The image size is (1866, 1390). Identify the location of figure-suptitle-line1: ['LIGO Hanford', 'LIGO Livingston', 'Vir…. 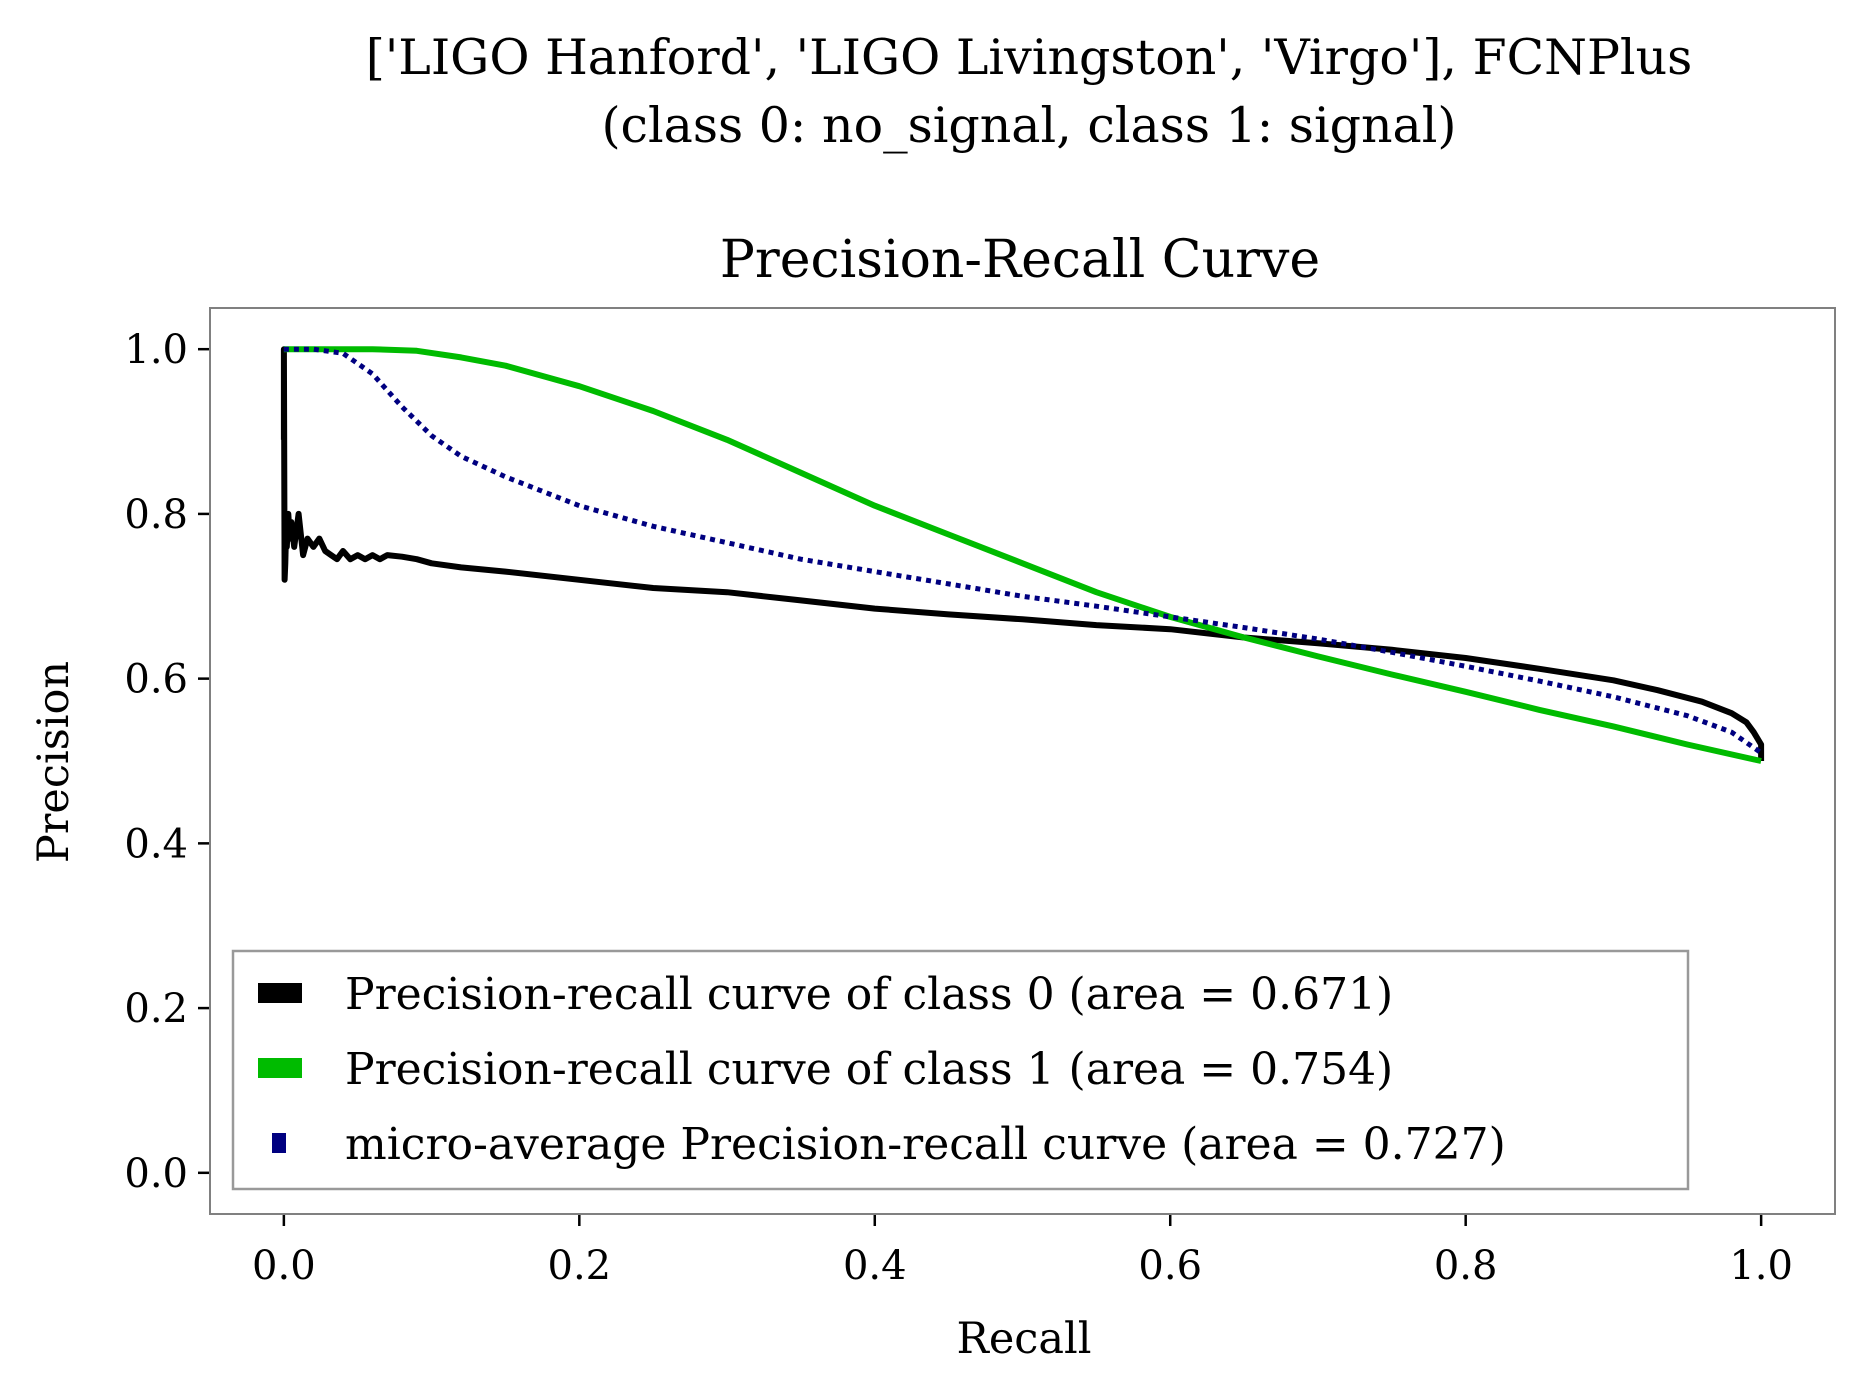
(1029, 57).